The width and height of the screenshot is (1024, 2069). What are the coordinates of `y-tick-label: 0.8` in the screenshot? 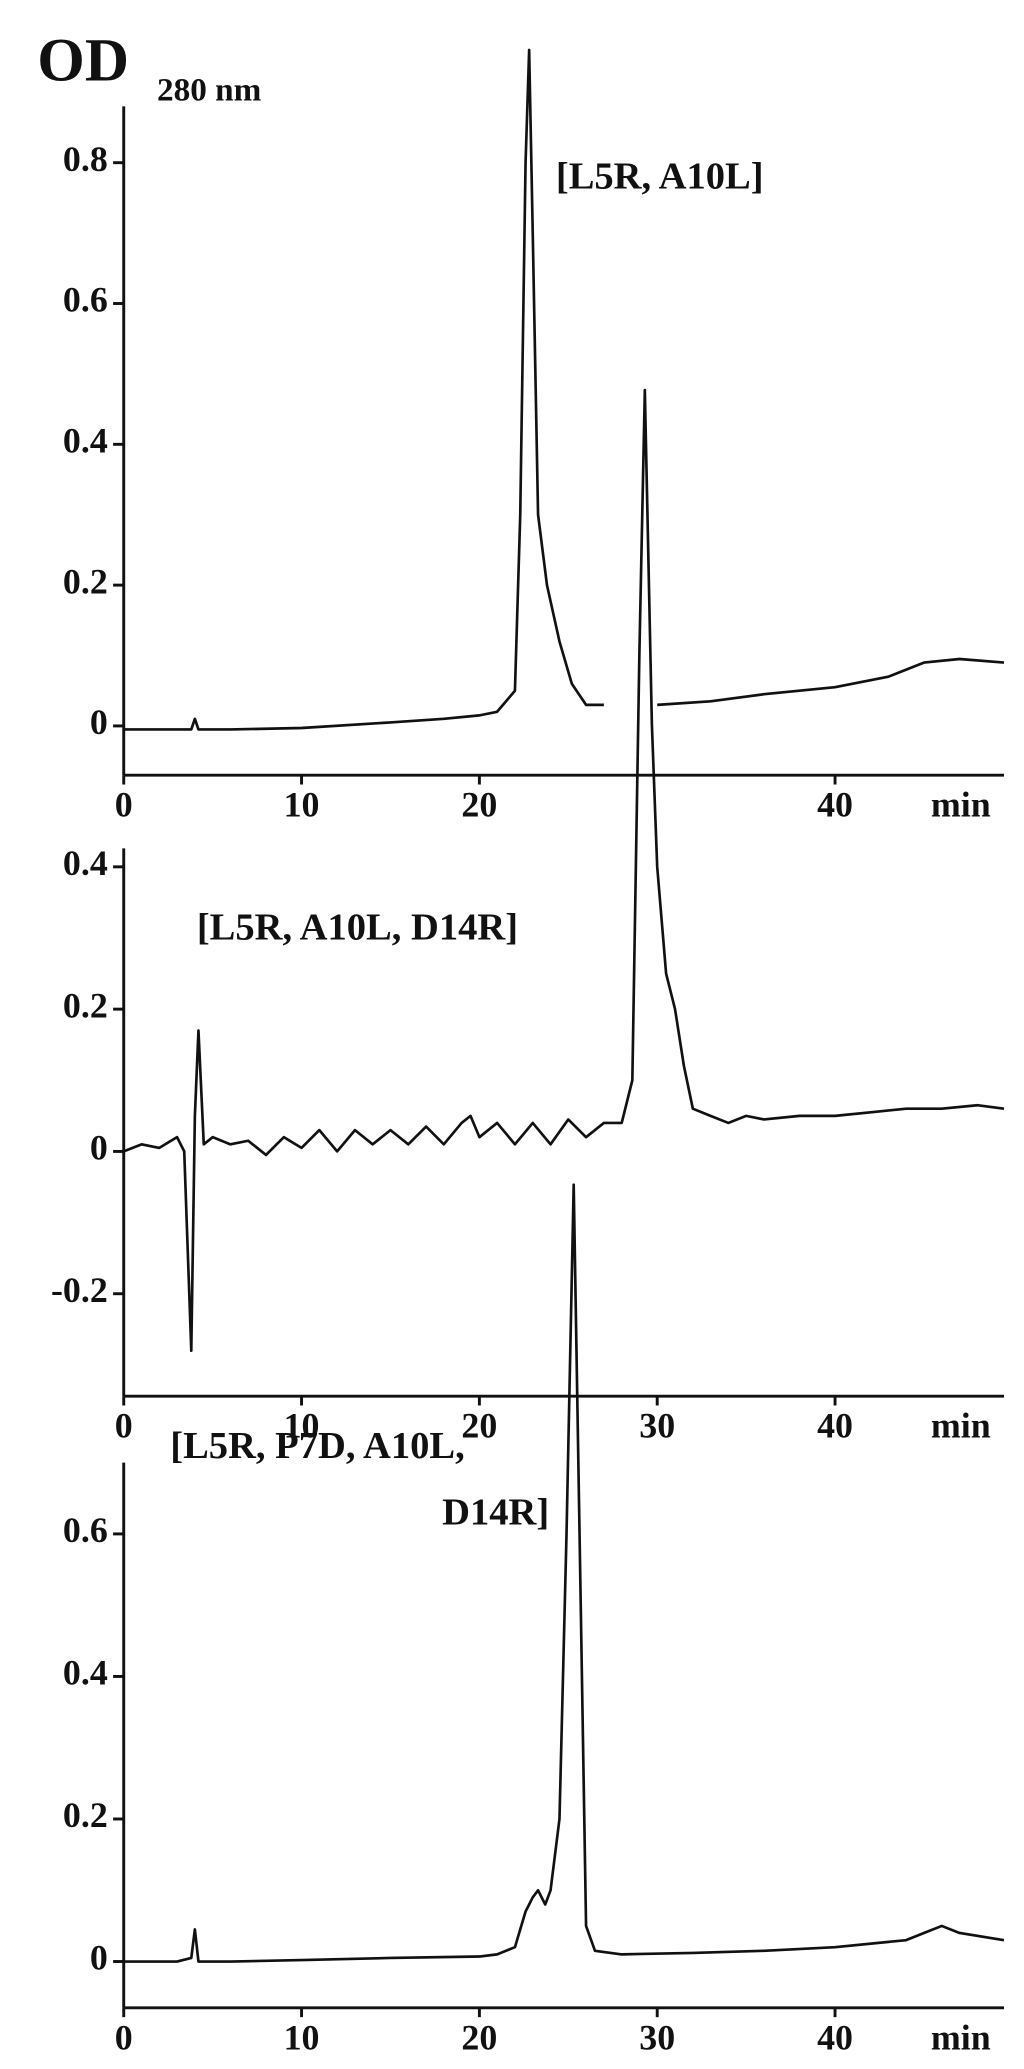 It's located at (85, 159).